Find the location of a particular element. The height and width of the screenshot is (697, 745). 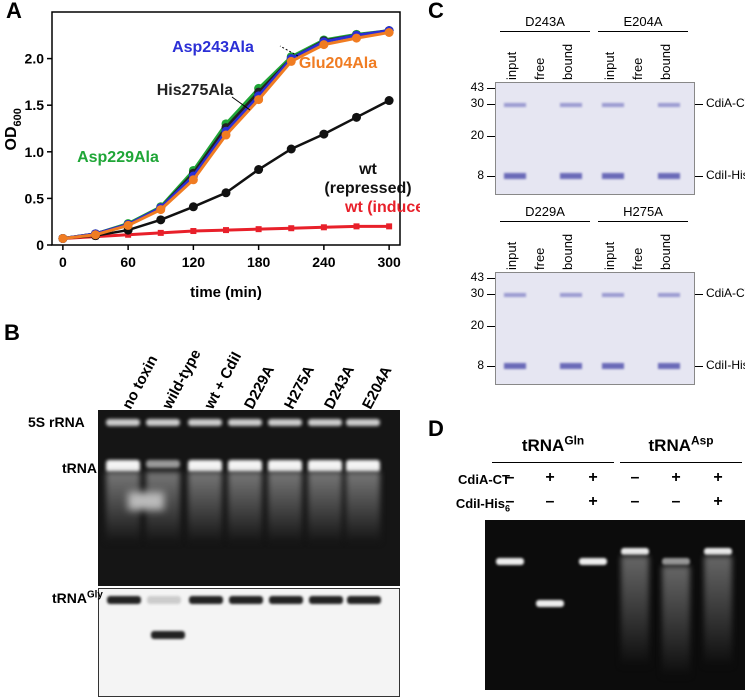

gel-image is located at coordinates (249, 642).